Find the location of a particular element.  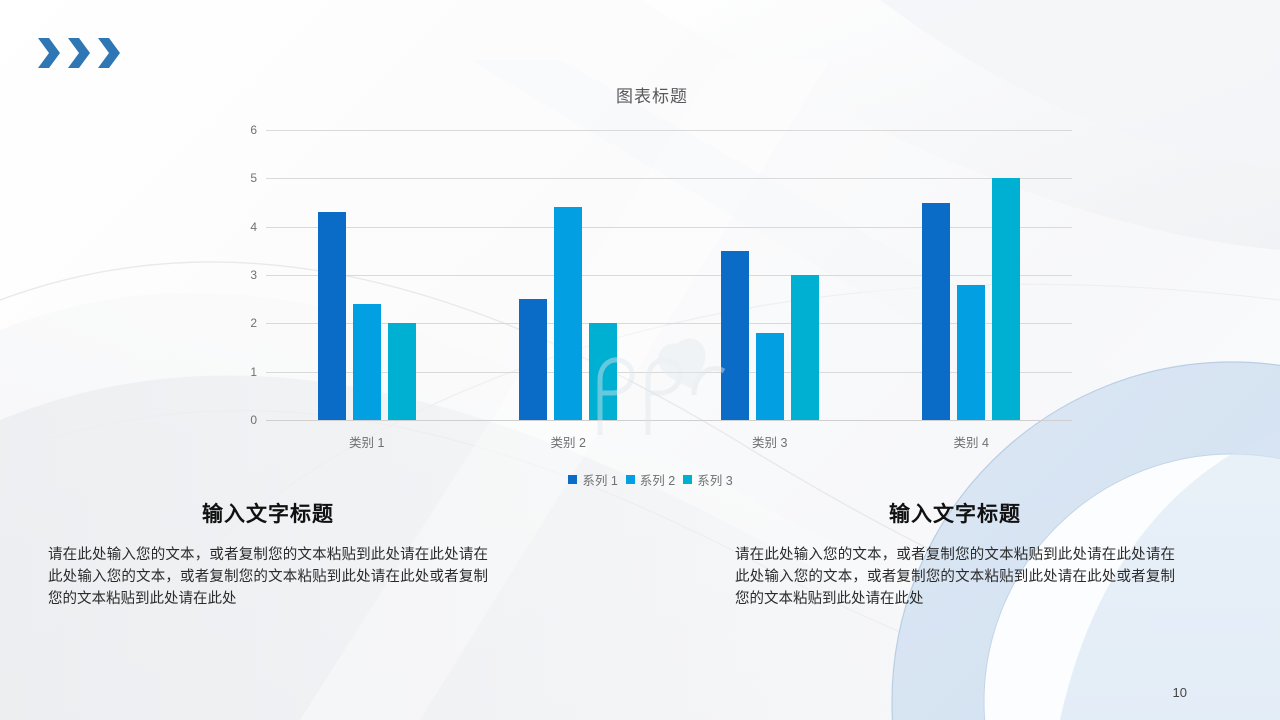

y-axis-tick-label: 4 is located at coordinates (253, 226).